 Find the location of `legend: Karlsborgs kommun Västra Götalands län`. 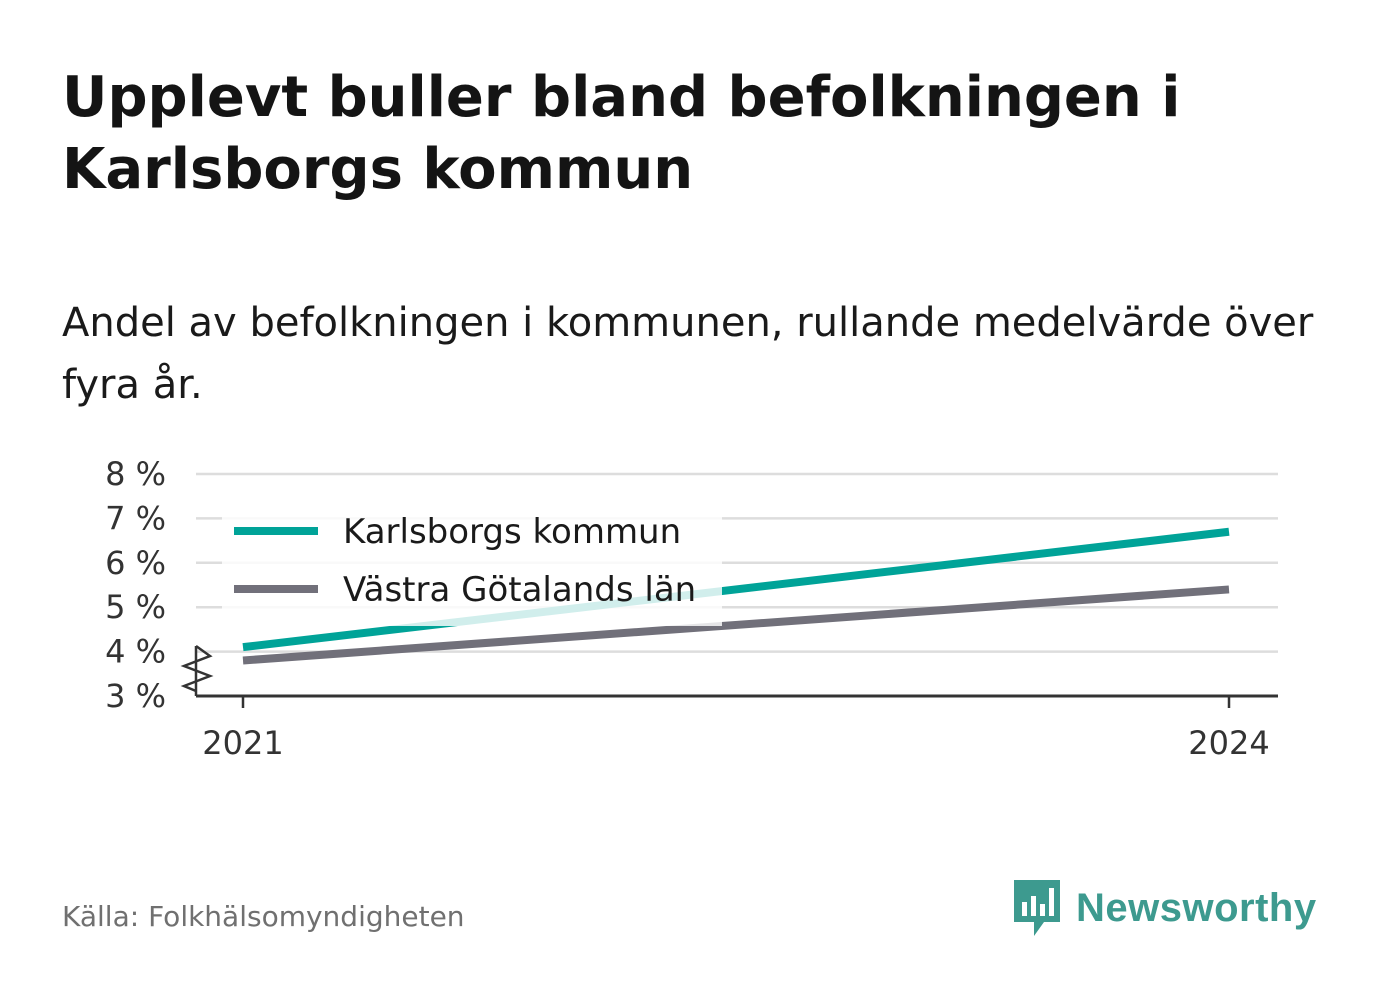

legend: Karlsborgs kommun Västra Götalands län is located at coordinates (472, 567).